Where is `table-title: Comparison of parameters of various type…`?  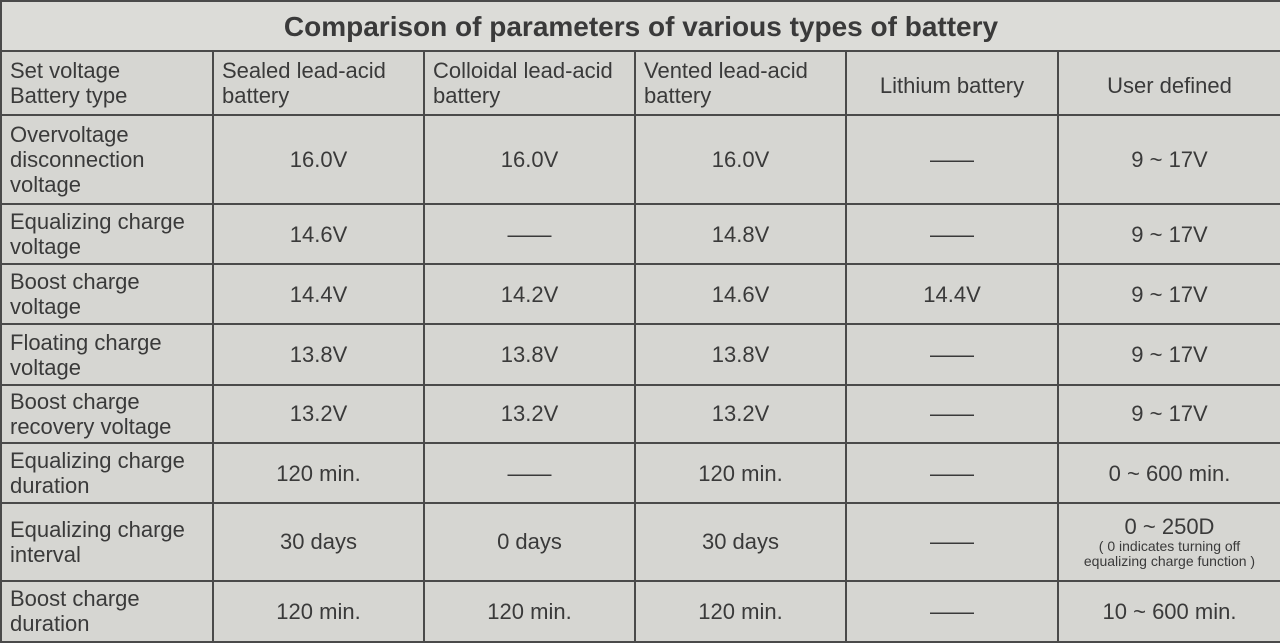 table-title: Comparison of parameters of various type… is located at coordinates (640, 26).